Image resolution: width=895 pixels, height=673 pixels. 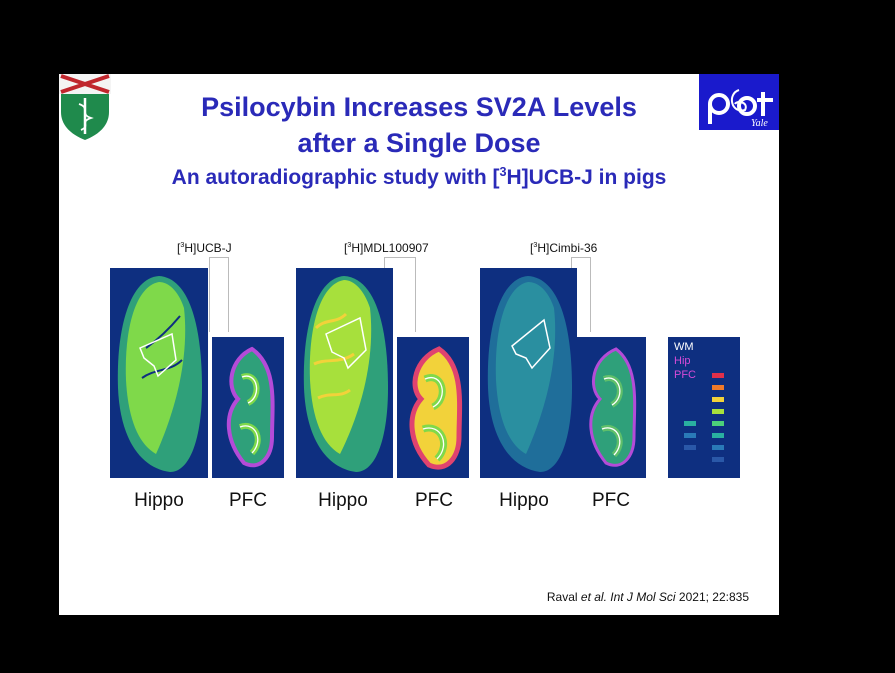 I want to click on caption-pfc-3: PFC, so click(x=611, y=500).